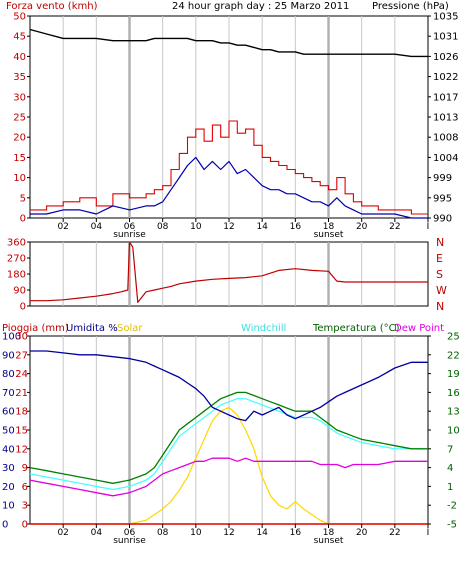 The height and width of the screenshot is (566, 468). What do you see at coordinates (445, 57) in the screenshot?
I see `pressure-y-label: 1026` at bounding box center [445, 57].